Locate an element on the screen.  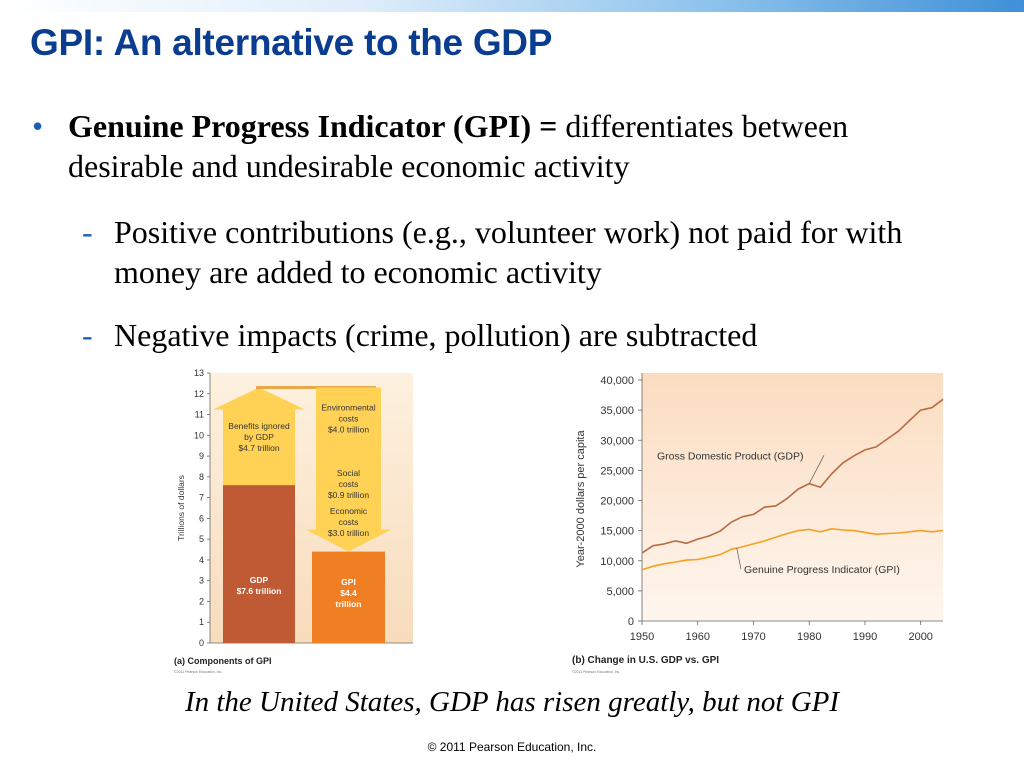
chart-a-y-tick-label: 1 is located at coordinates (201, 622).